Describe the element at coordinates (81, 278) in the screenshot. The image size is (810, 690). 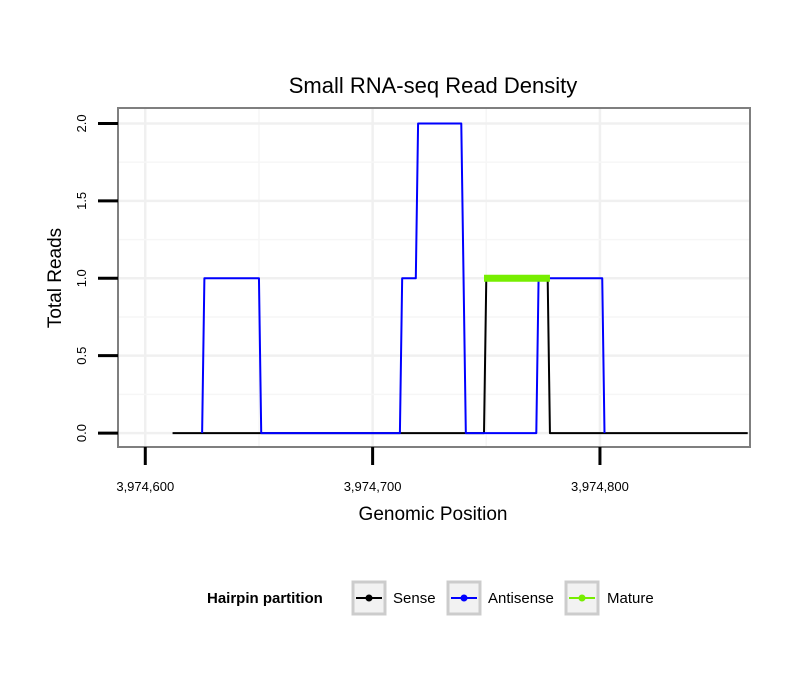
I see `y-tick-label: 1.0` at that location.